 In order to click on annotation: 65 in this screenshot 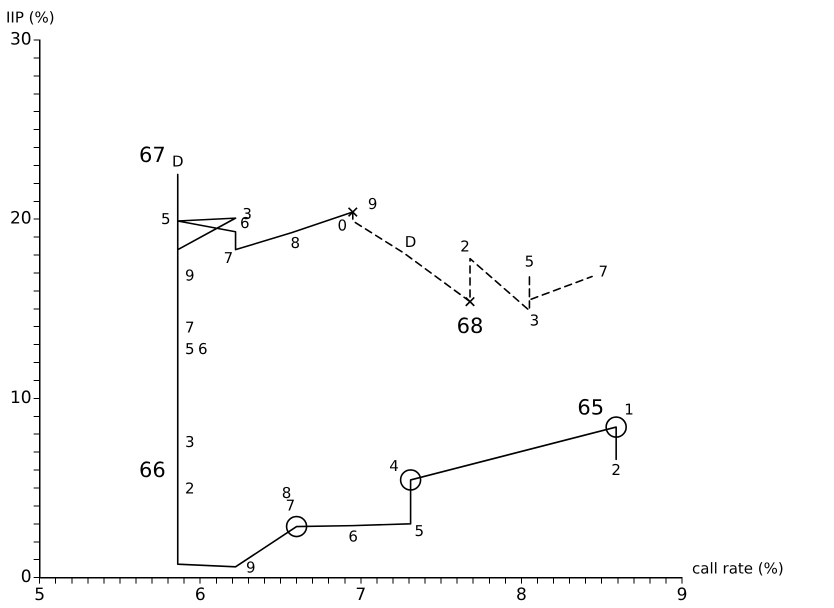, I will do `click(590, 408)`.